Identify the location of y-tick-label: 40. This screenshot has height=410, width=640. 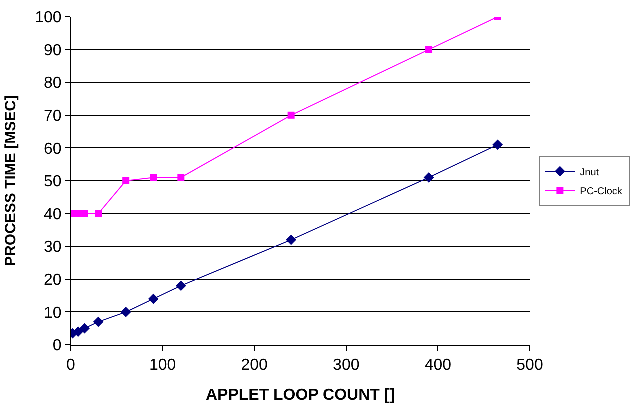
(53, 215).